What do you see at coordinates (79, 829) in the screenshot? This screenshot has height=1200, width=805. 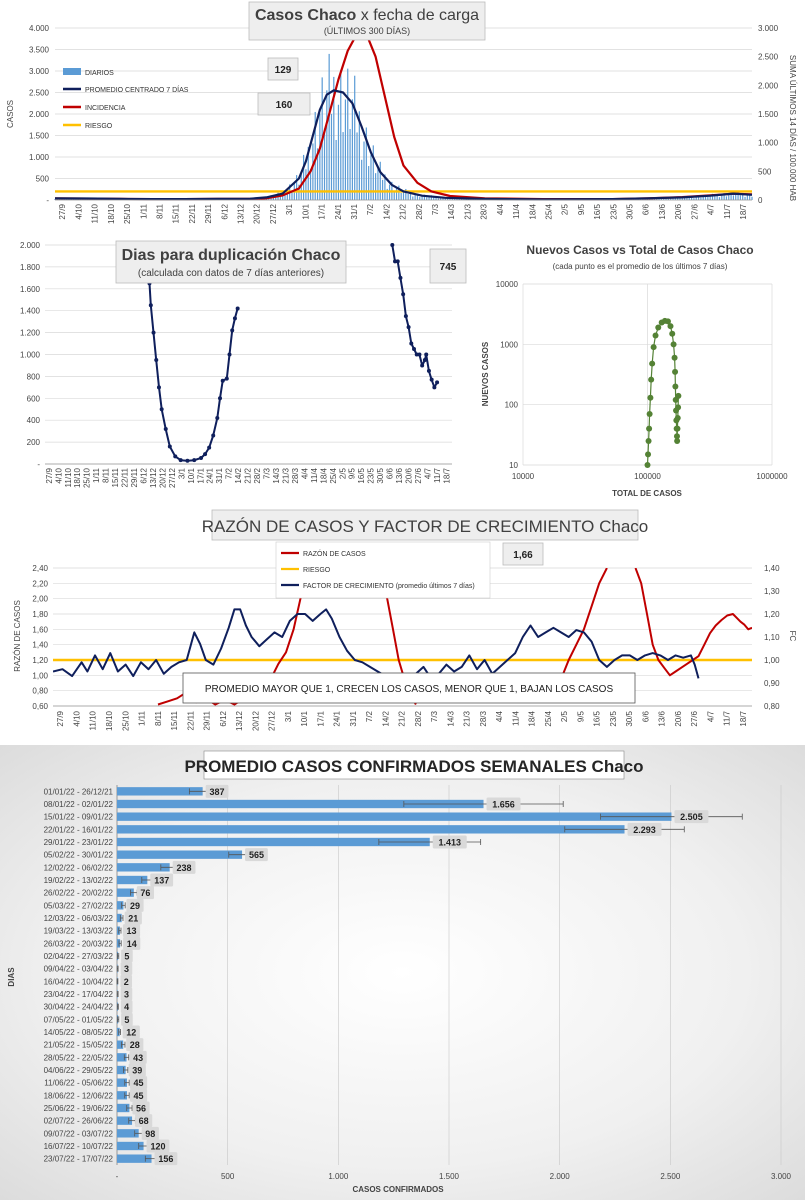 I see `y-tick-label: 22/01/22 - 16/01/22` at bounding box center [79, 829].